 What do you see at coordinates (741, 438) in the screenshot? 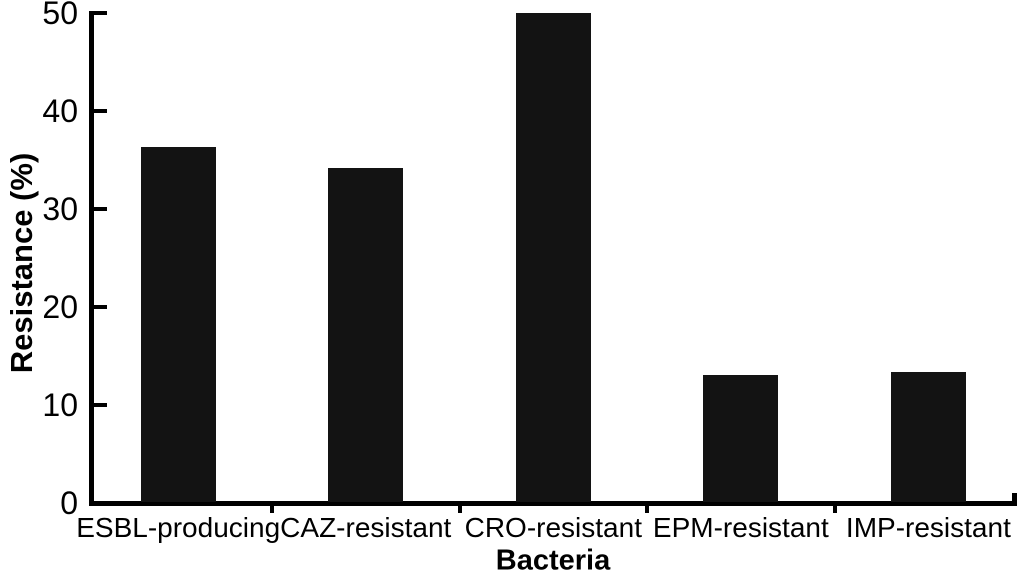
I see `bar-epm-resistant` at bounding box center [741, 438].